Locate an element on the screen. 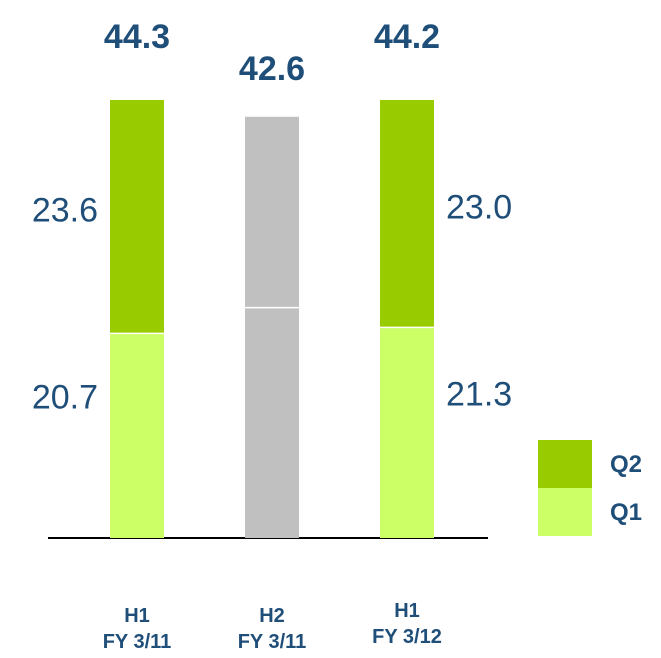  total-label-1: 42.6 is located at coordinates (272, 69).